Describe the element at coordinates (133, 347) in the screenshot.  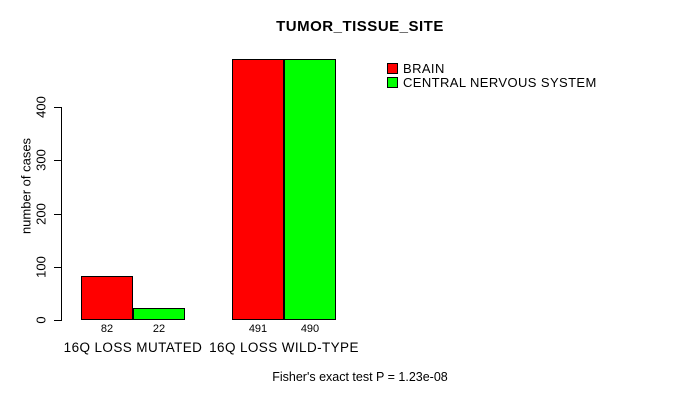
I see `category-label: 16Q LOSS MUTATED` at that location.